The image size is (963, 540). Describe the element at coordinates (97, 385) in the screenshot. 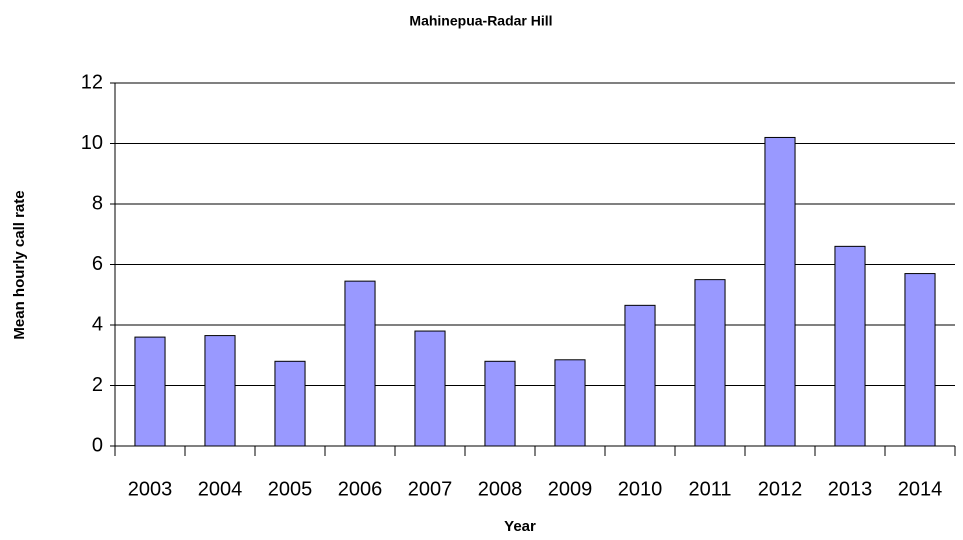

I see `y-tick-label: 2` at that location.